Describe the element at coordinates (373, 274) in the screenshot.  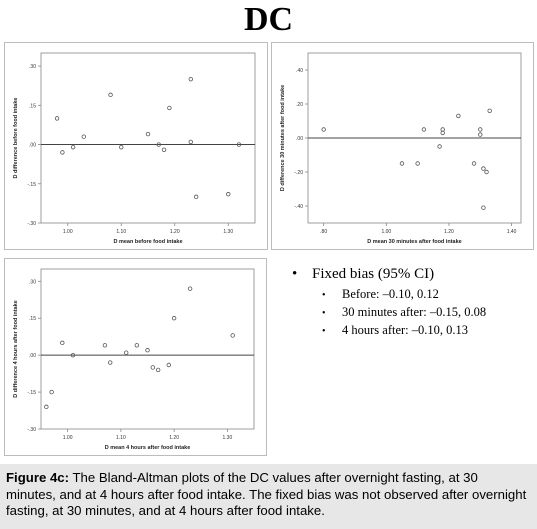
I see `fixed-bias-heading-text: Fixed bias (95% CI)` at that location.